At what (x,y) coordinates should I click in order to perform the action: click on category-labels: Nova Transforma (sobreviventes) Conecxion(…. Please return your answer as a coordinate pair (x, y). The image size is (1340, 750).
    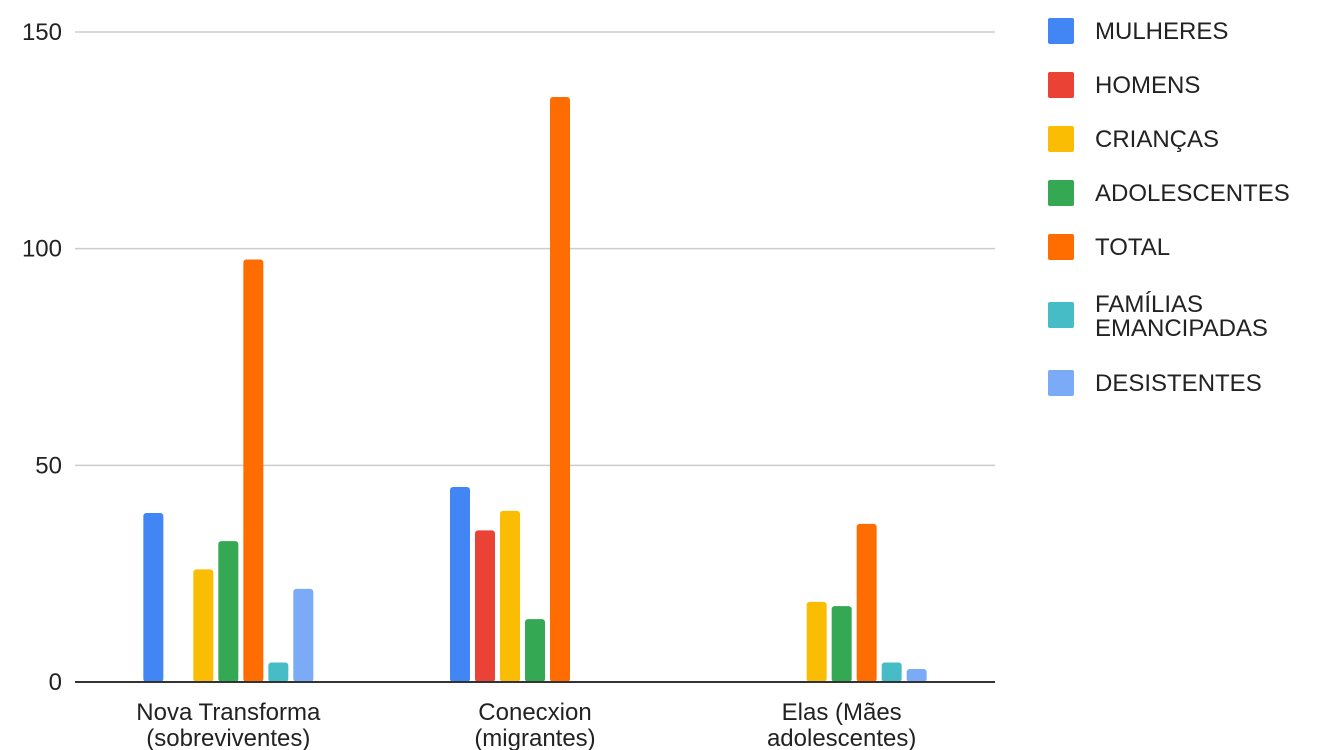
    Looking at the image, I should click on (526, 724).